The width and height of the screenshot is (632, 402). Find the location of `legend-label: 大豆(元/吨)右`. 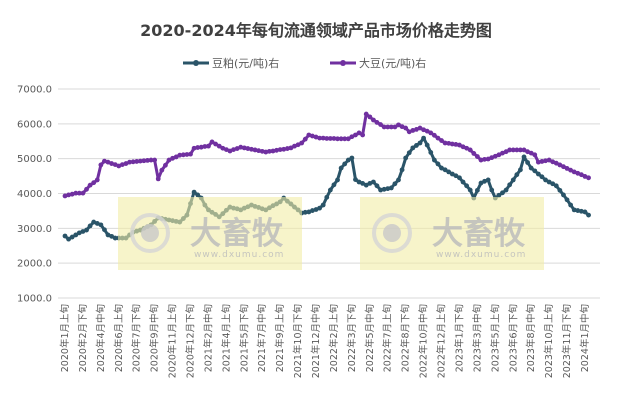

legend-label: 大豆(元/吨)右 is located at coordinates (392, 63).